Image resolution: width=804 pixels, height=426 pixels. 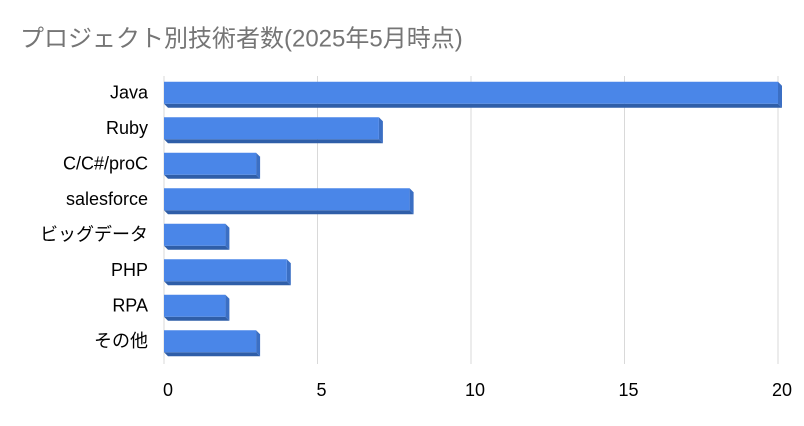 I want to click on x-tick-label: 0, so click(x=168, y=390).